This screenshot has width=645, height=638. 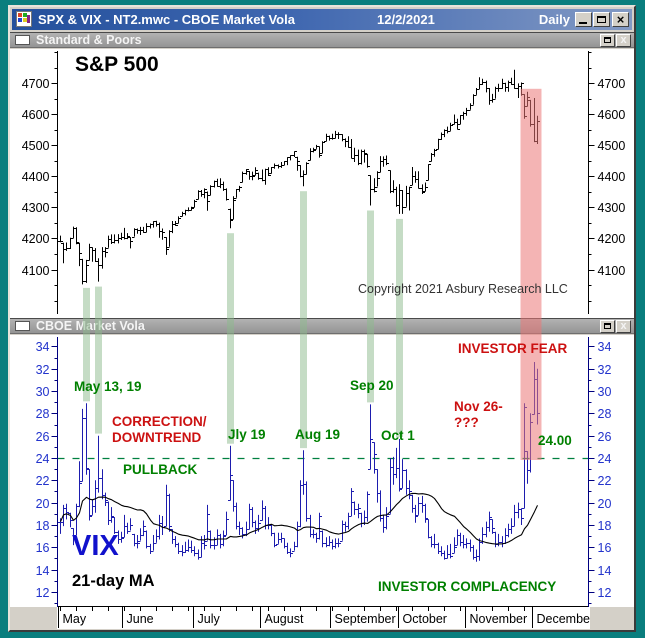 I want to click on spx-pane-header: Standard & Poors x, so click(x=322, y=40).